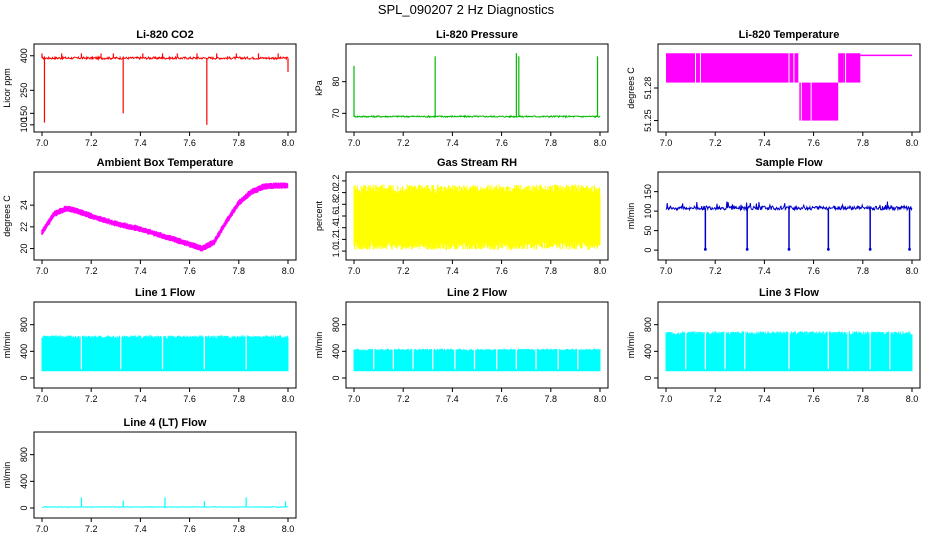 The width and height of the screenshot is (936, 540). I want to click on chart-title: Line 3 Flow, so click(789, 293).